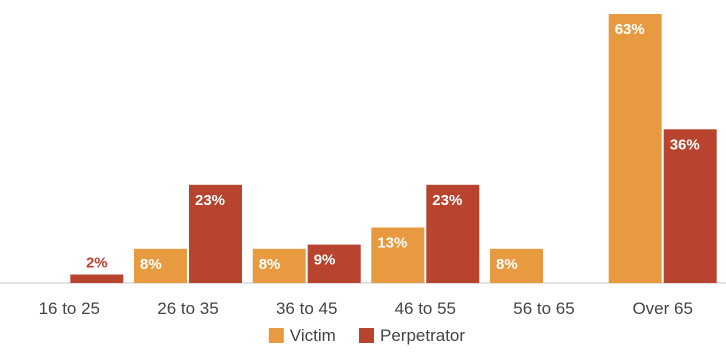 The width and height of the screenshot is (726, 354). Describe the element at coordinates (270, 264) in the screenshot. I see `data-label-victim-2: 8%` at that location.